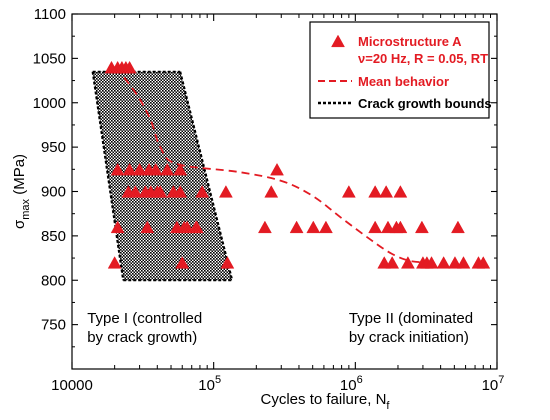 The width and height of the screenshot is (550, 420). Describe the element at coordinates (53, 192) in the screenshot. I see `y-tick-label: 900` at that location.